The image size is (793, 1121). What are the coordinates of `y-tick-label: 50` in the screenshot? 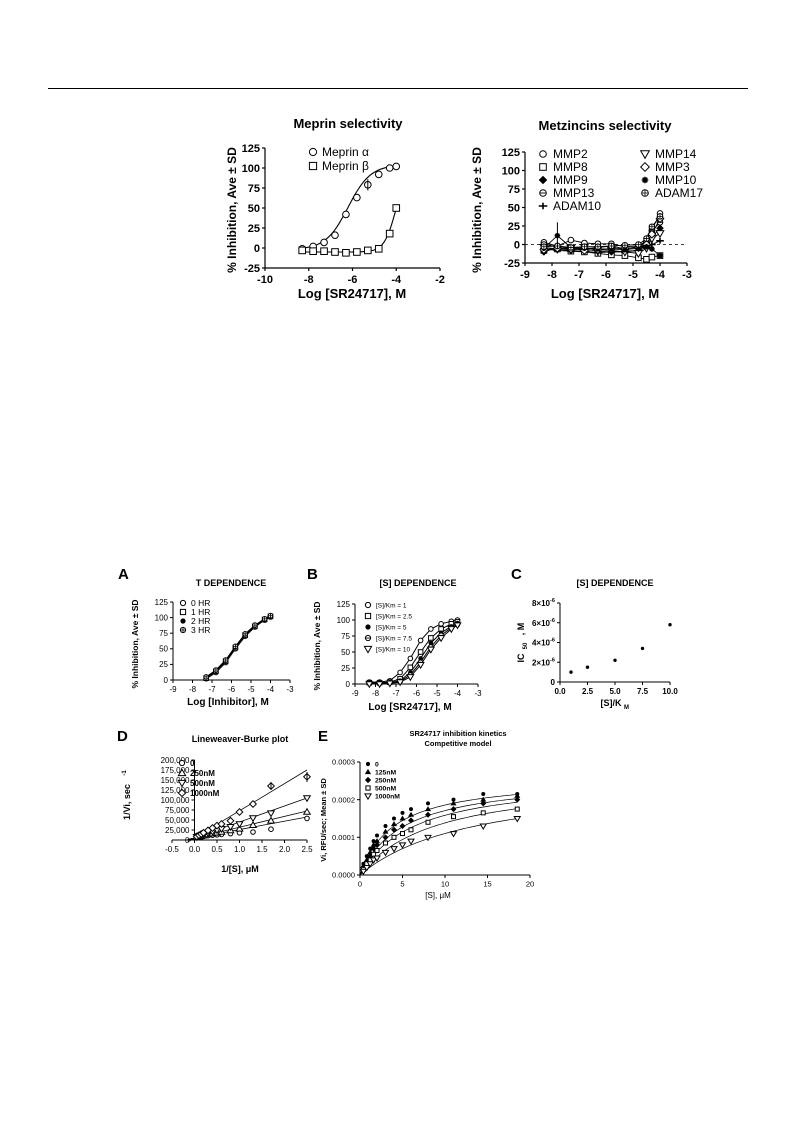 It's located at (163, 649).